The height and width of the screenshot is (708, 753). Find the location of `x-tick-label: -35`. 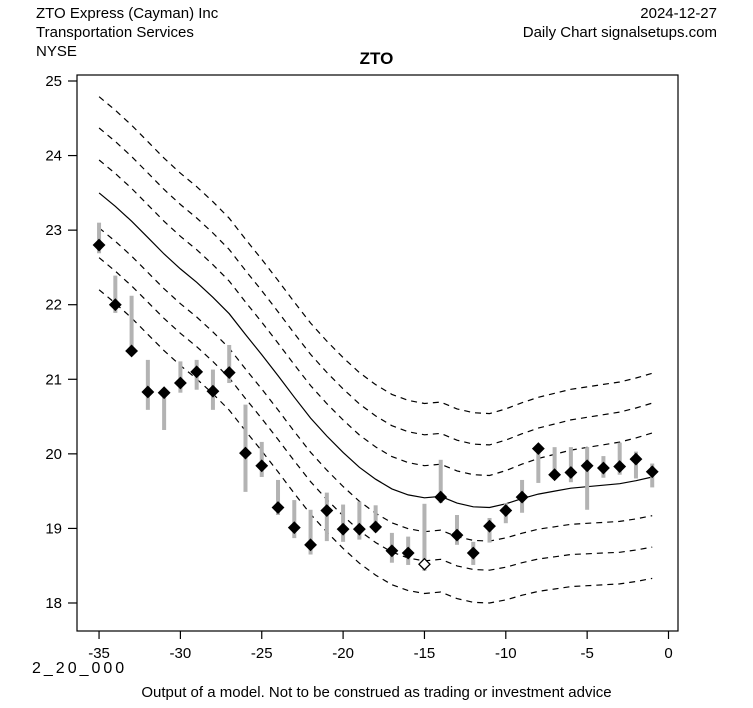

x-tick-label: -35 is located at coordinates (99, 653).